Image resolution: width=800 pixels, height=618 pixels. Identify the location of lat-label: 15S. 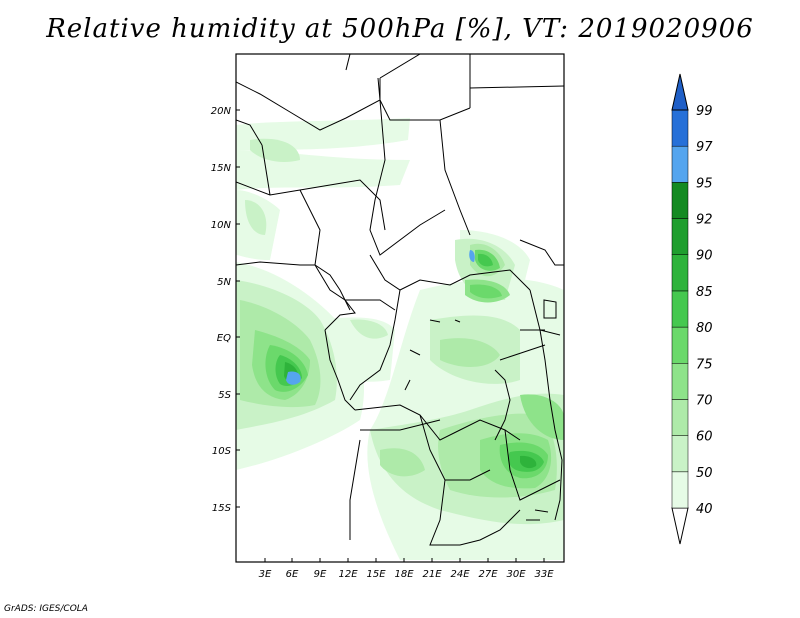
(222, 508).